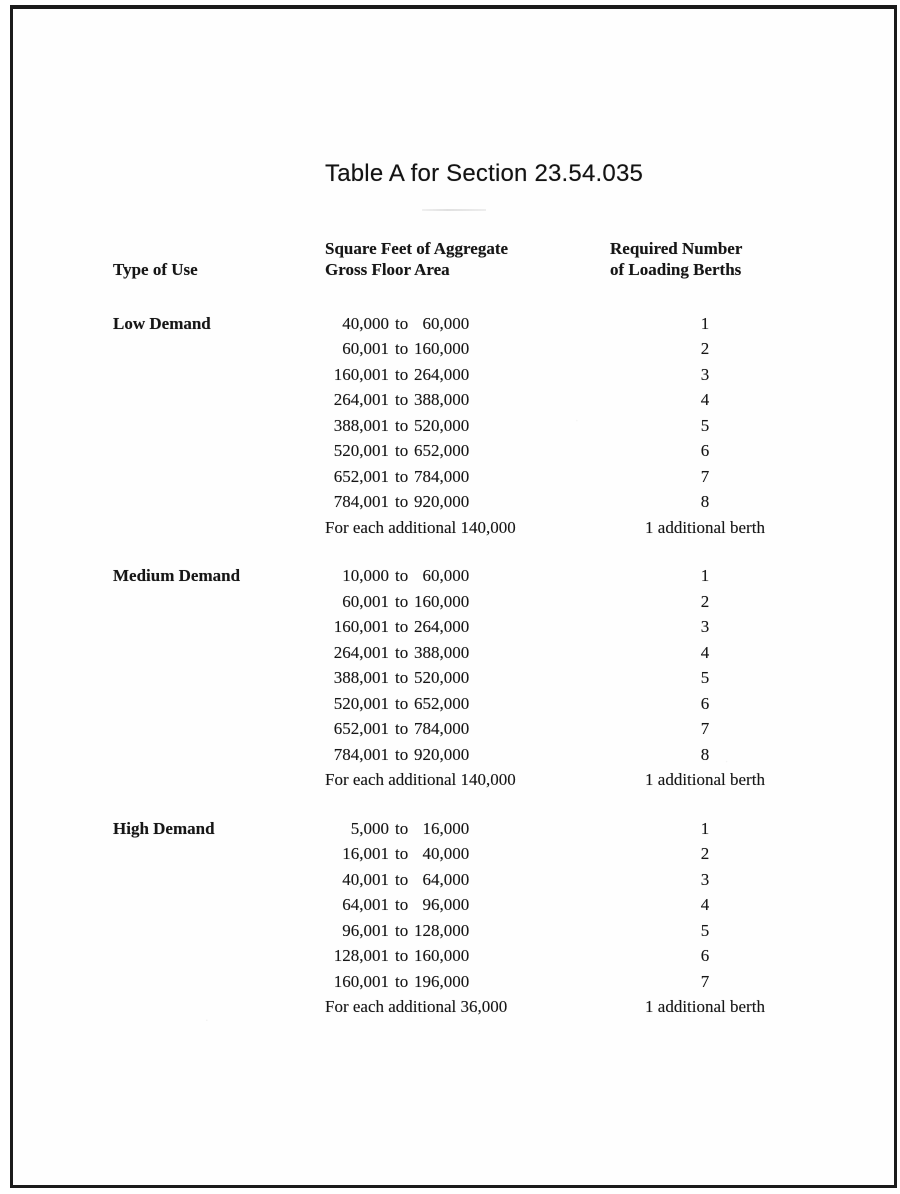 The height and width of the screenshot is (1194, 900). I want to click on range-from-value: 64,001, so click(365, 905).